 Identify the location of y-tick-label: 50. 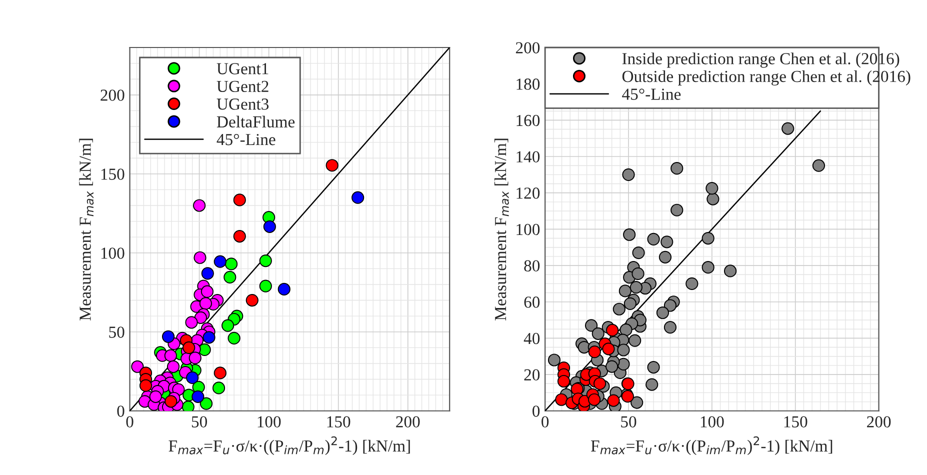
(116, 332).